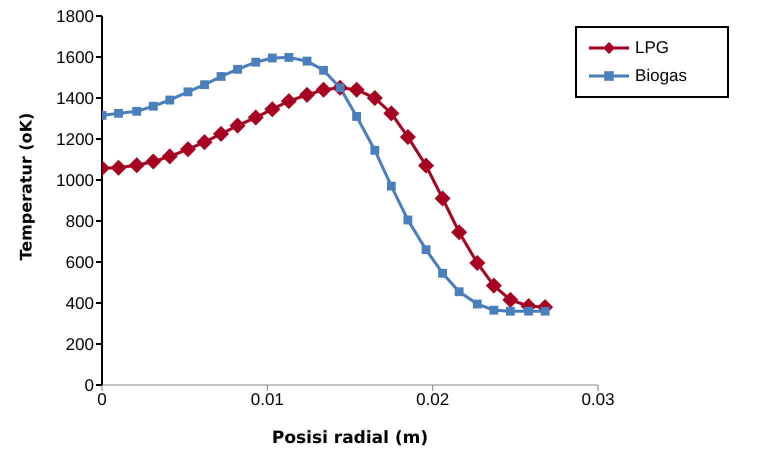 The width and height of the screenshot is (769, 469). I want to click on y-tick-label: 1600, so click(75, 58).